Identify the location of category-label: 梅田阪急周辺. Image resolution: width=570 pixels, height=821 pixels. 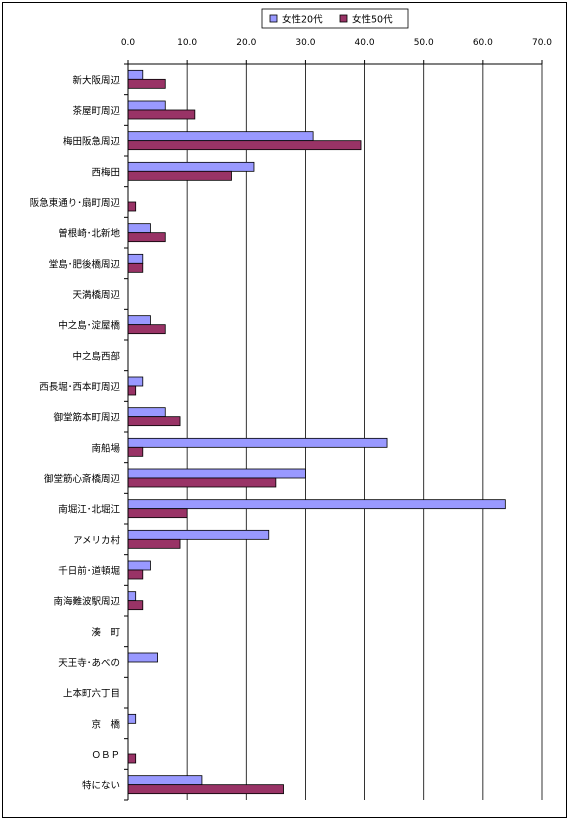
(92, 142).